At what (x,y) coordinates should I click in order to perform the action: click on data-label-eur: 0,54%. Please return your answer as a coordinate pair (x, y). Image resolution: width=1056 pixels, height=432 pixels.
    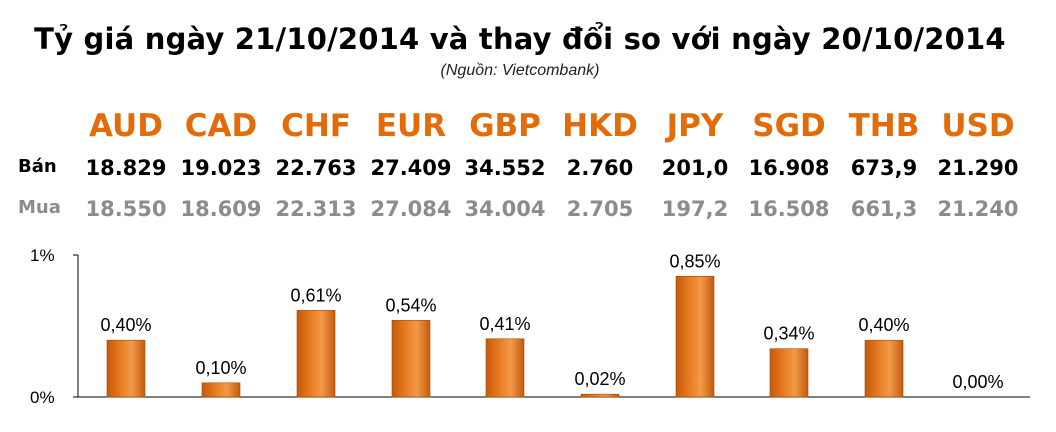
    Looking at the image, I should click on (410, 305).